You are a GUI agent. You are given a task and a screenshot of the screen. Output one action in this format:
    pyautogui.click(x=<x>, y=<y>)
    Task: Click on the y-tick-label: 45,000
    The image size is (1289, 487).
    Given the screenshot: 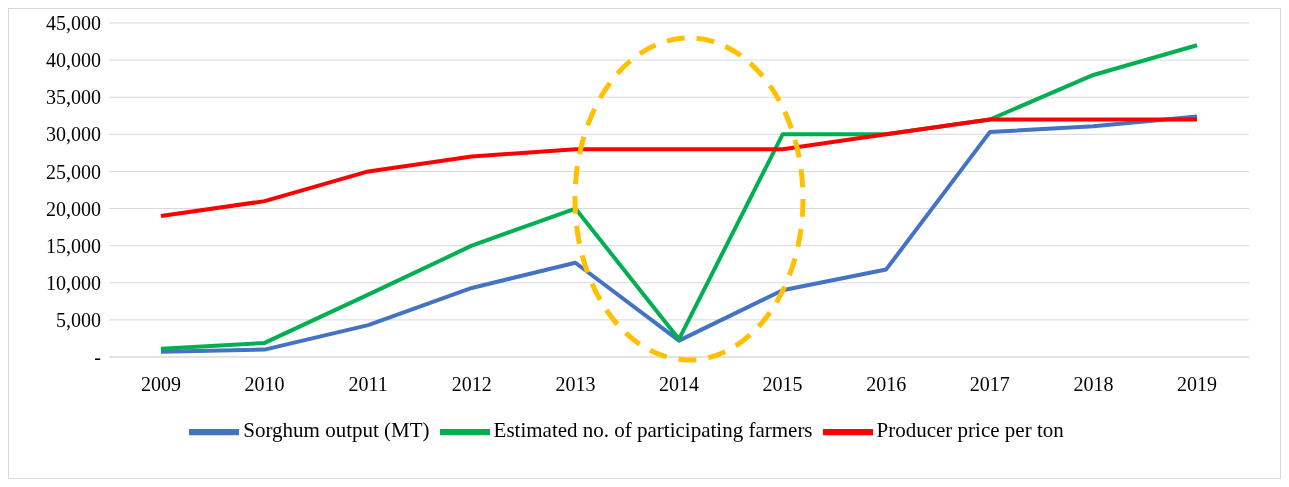 What is the action you would take?
    pyautogui.click(x=73, y=23)
    